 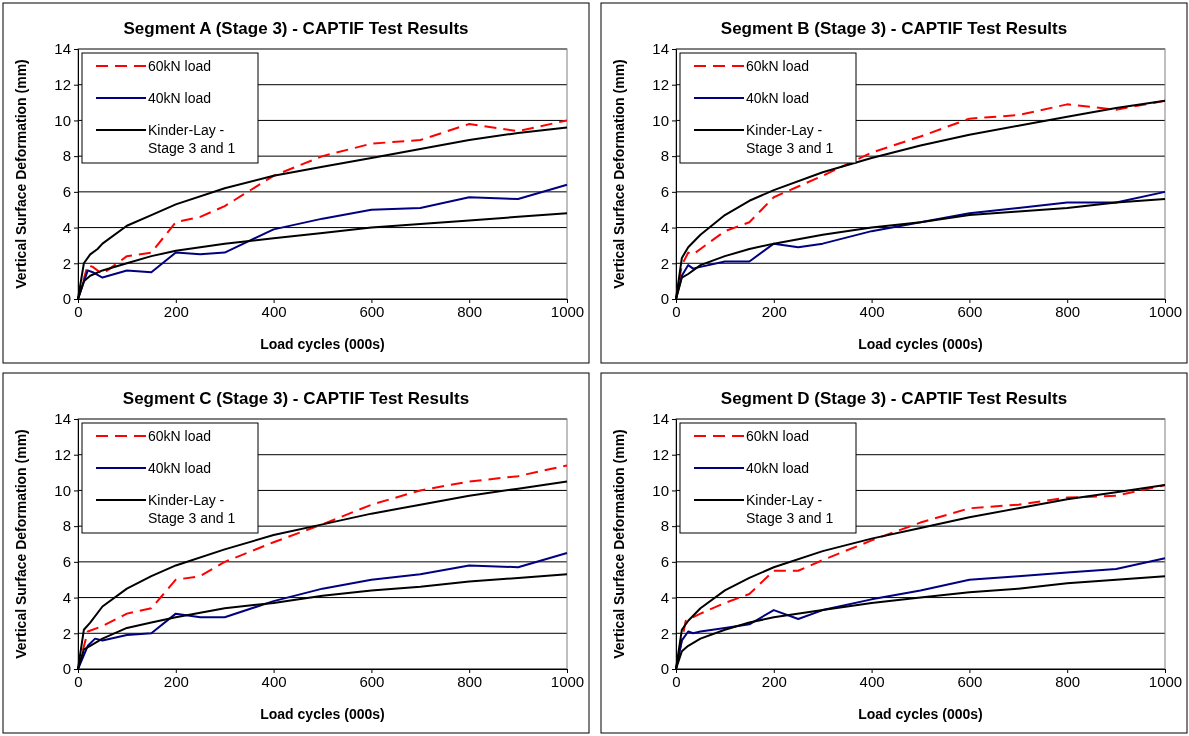 What do you see at coordinates (894, 398) in the screenshot?
I see `chart-title: Segment D (Stage 3) - CAPTIF Test Results` at bounding box center [894, 398].